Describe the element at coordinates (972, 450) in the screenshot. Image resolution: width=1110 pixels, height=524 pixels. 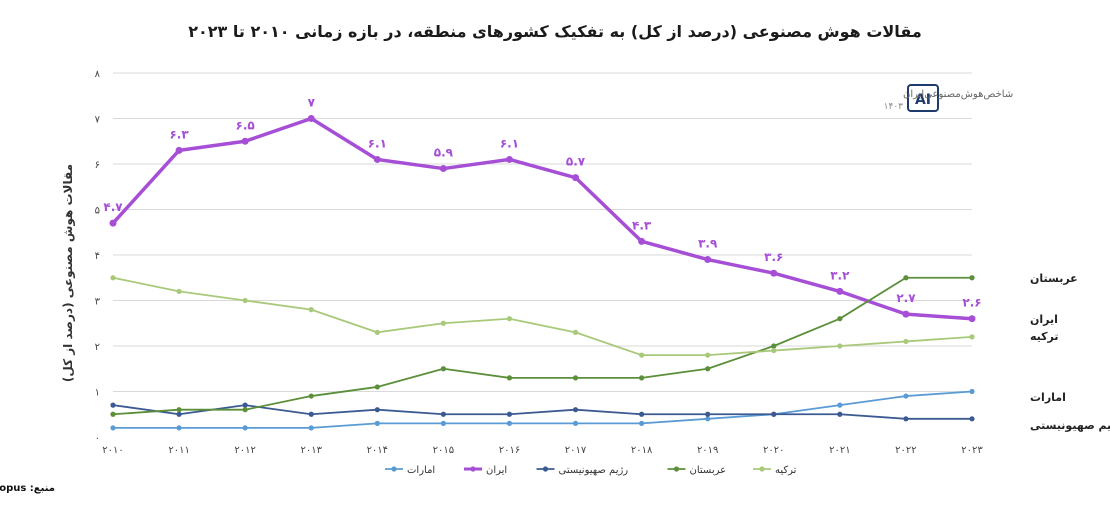
I see `x-tick-label: ۲۰۲۳` at that location.